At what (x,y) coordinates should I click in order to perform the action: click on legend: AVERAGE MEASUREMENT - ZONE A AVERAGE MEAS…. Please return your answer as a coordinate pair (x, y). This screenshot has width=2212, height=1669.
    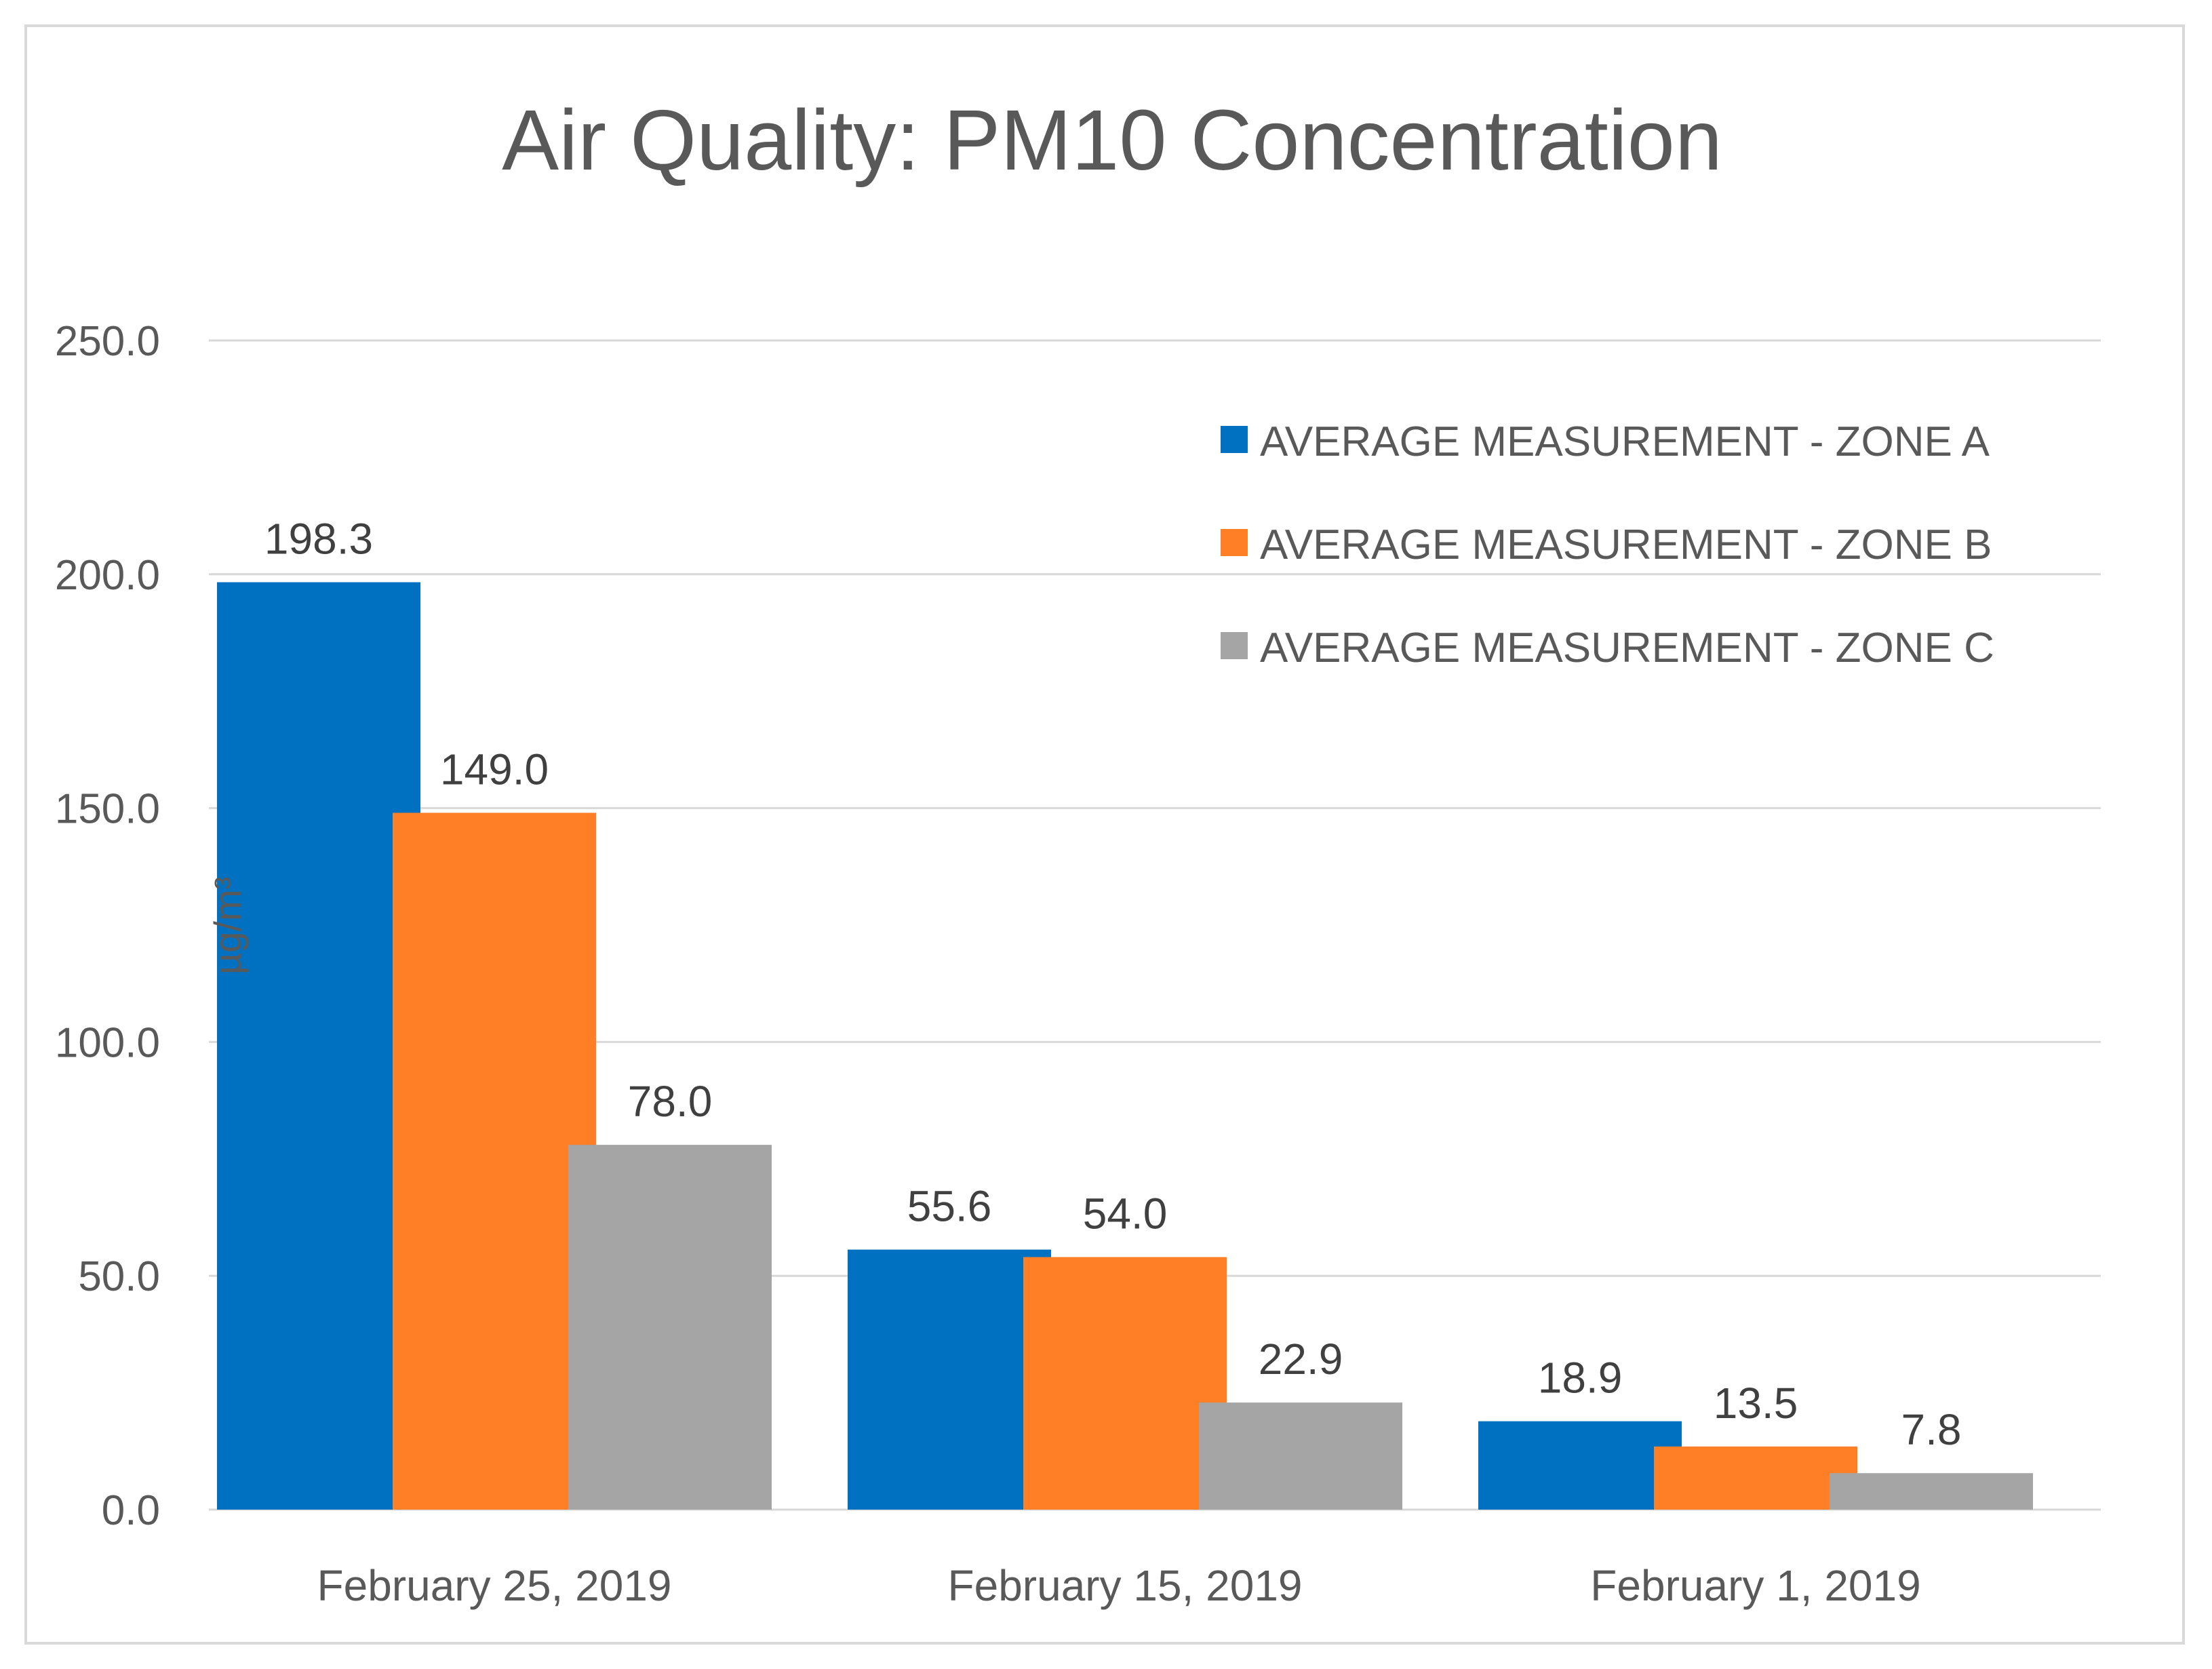
    Looking at the image, I should click on (1608, 544).